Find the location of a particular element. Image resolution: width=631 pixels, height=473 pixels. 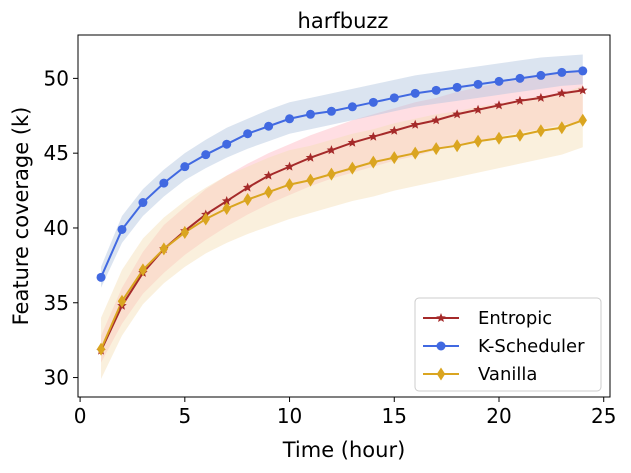

x-tick-label: 5 is located at coordinates (184, 416).